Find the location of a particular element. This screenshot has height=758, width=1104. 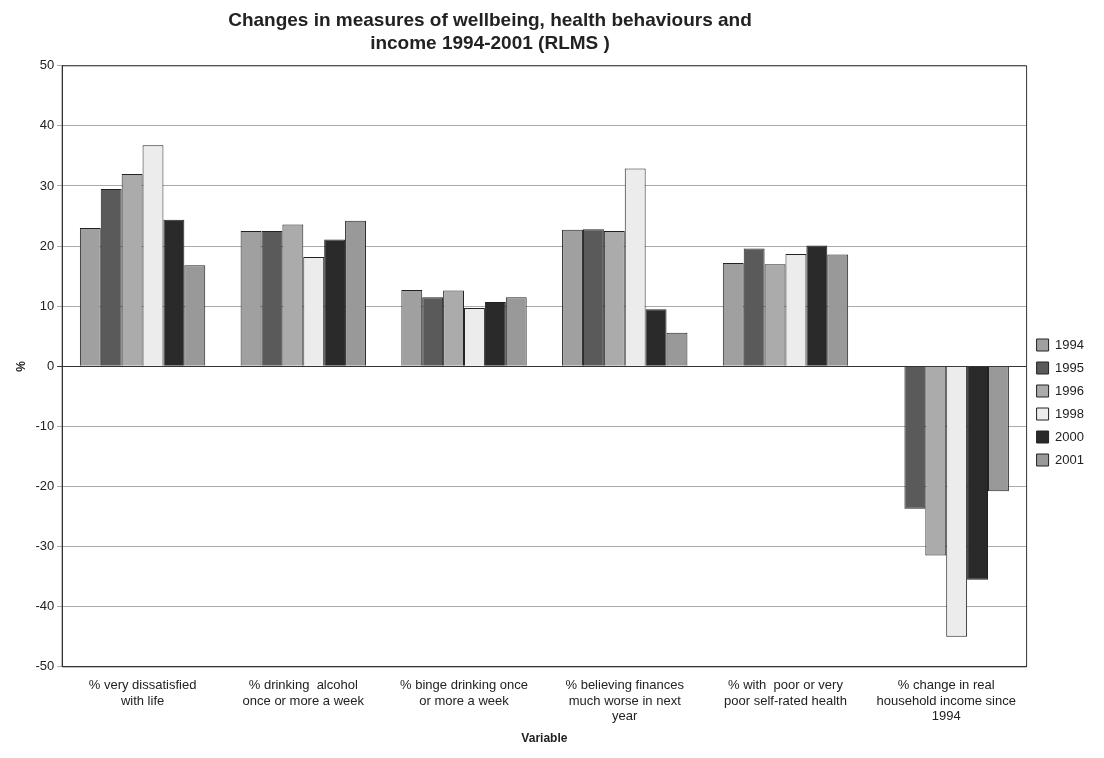

y-tick-label: -10 is located at coordinates (45, 425).